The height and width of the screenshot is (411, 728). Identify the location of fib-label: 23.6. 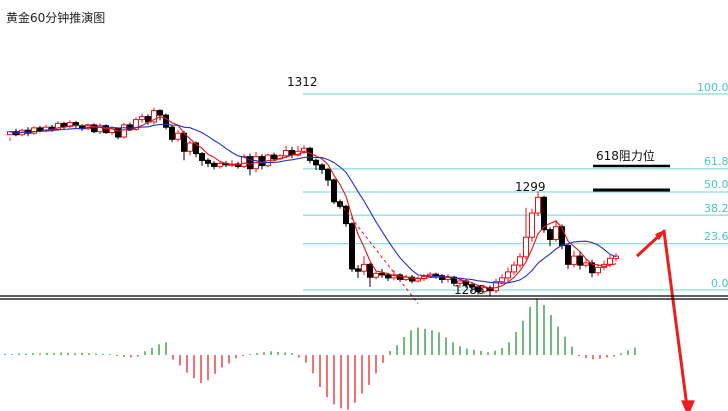
(716, 236).